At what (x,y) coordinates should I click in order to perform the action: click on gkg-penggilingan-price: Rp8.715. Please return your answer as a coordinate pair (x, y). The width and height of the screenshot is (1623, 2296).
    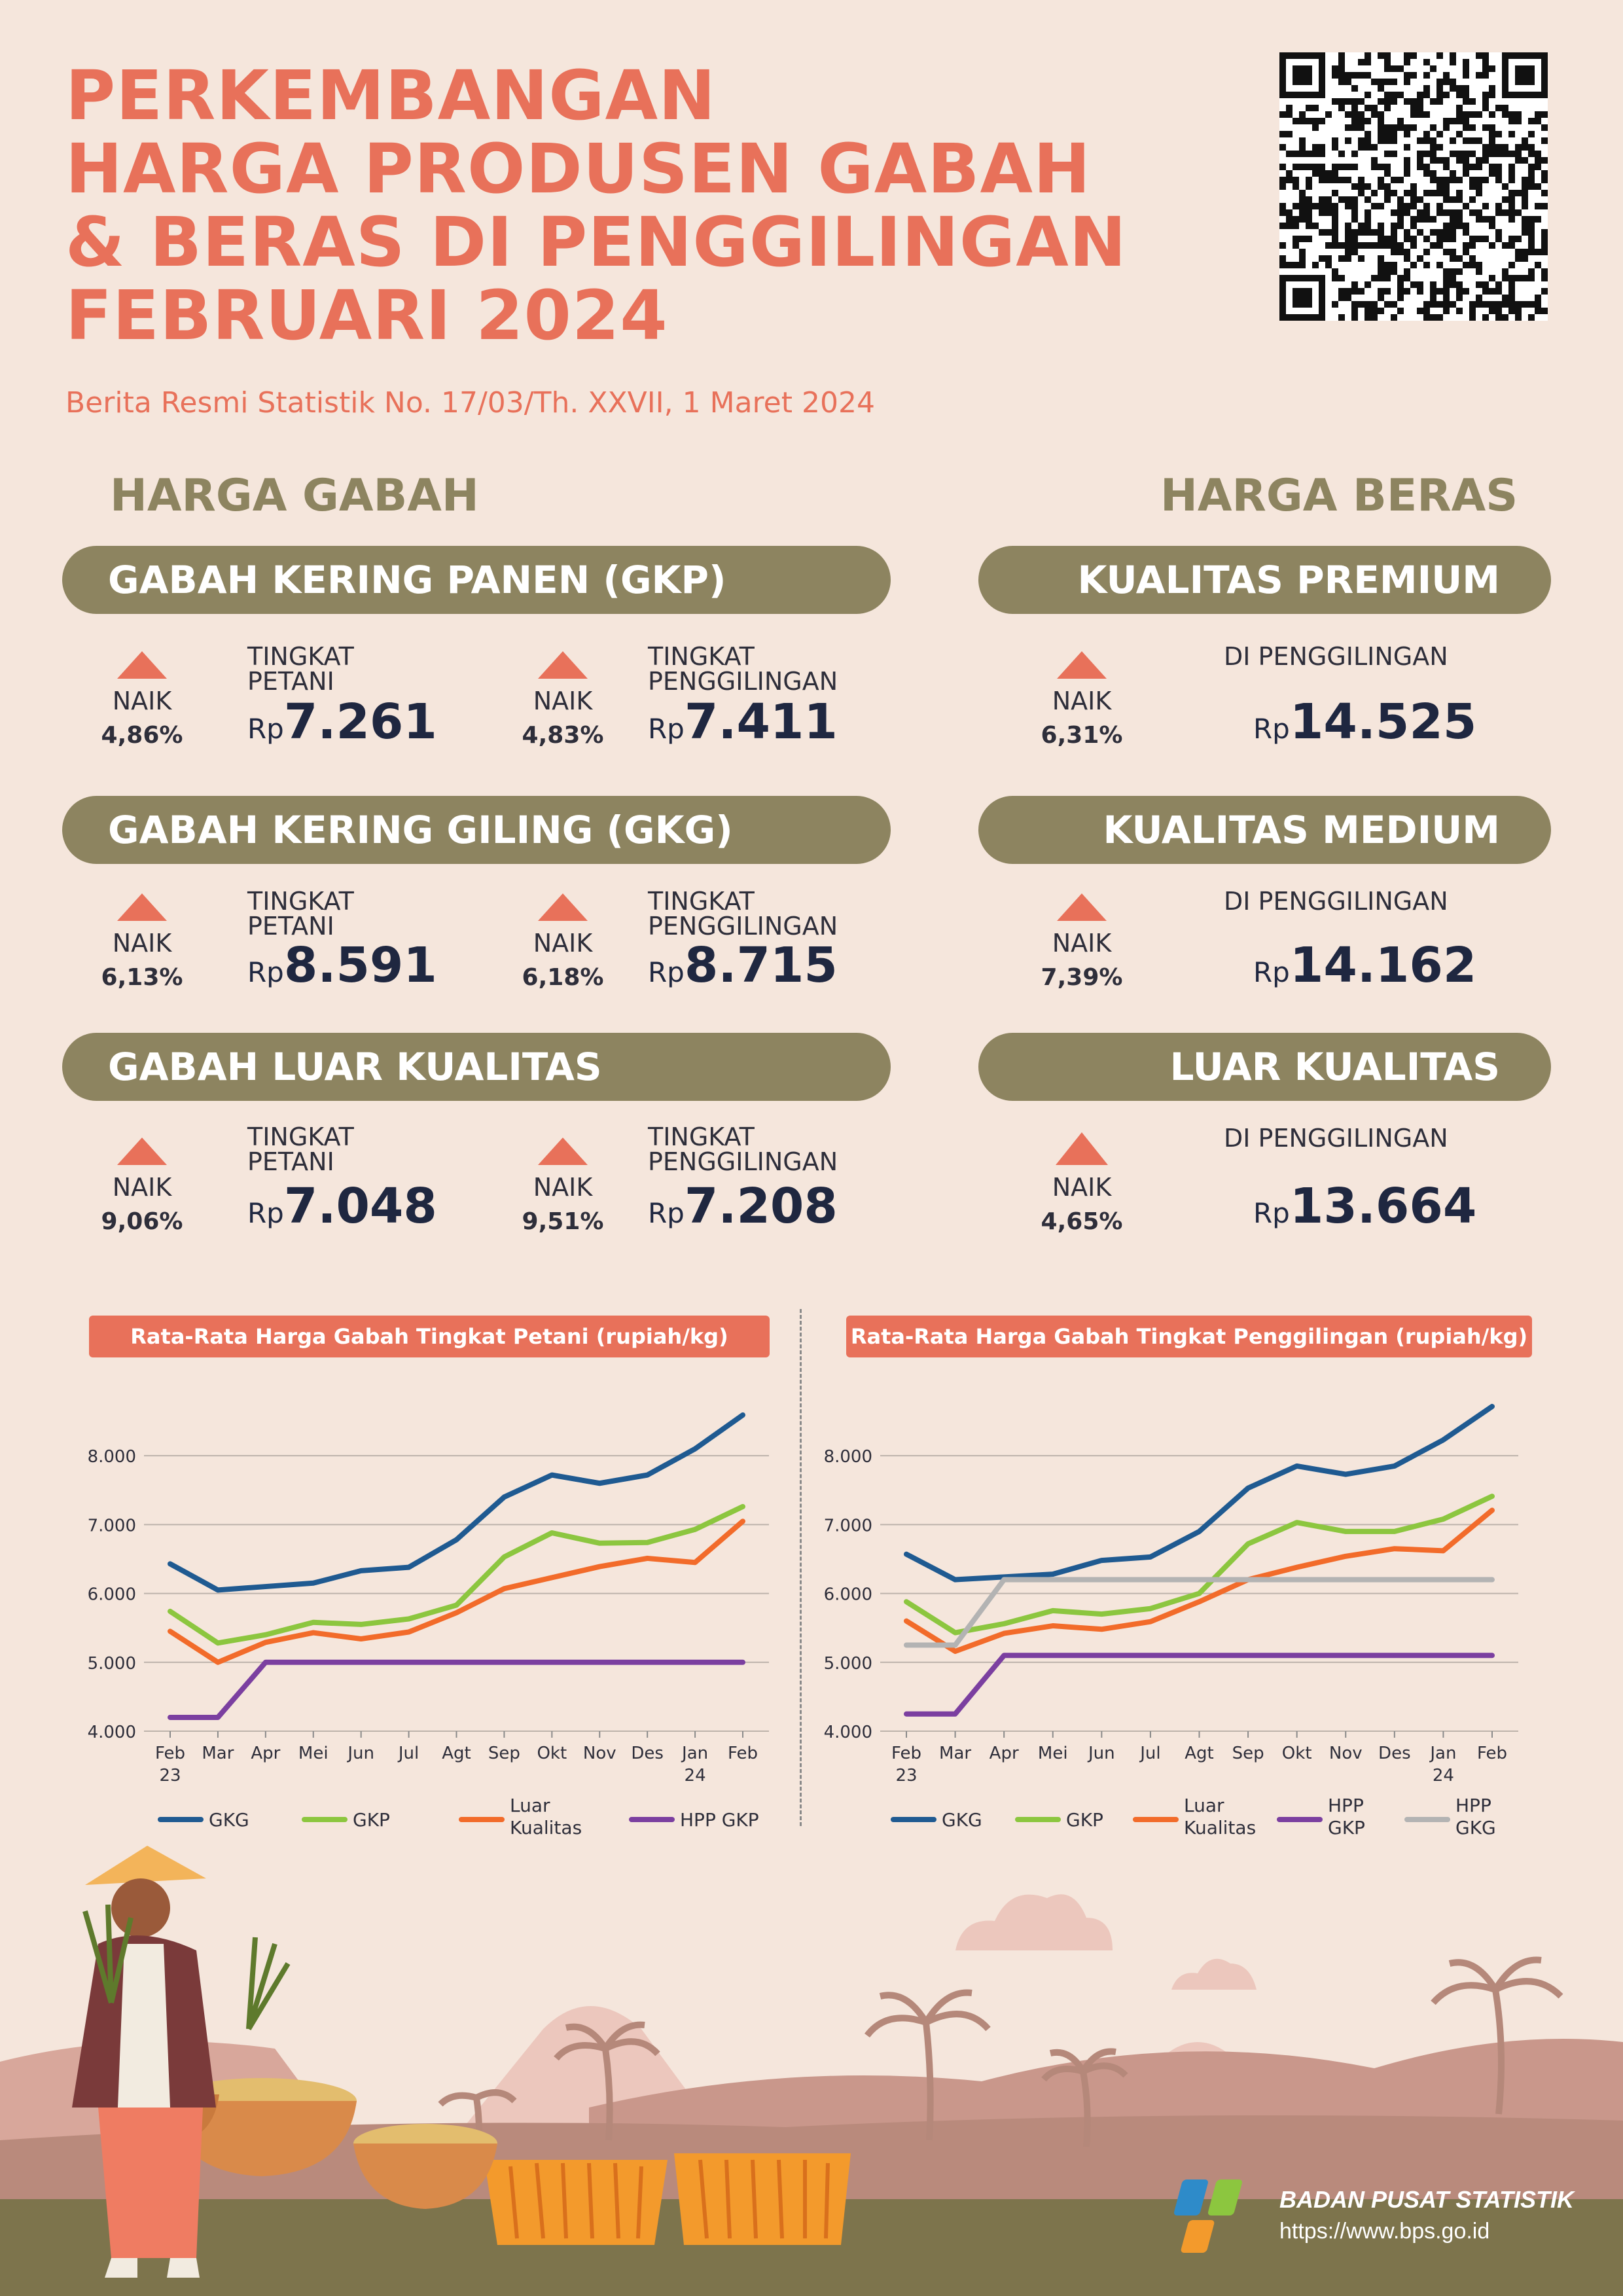
    Looking at the image, I should click on (743, 965).